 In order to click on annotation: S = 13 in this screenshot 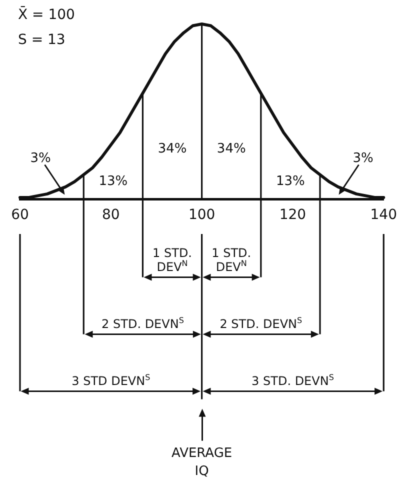, I will do `click(42, 40)`.